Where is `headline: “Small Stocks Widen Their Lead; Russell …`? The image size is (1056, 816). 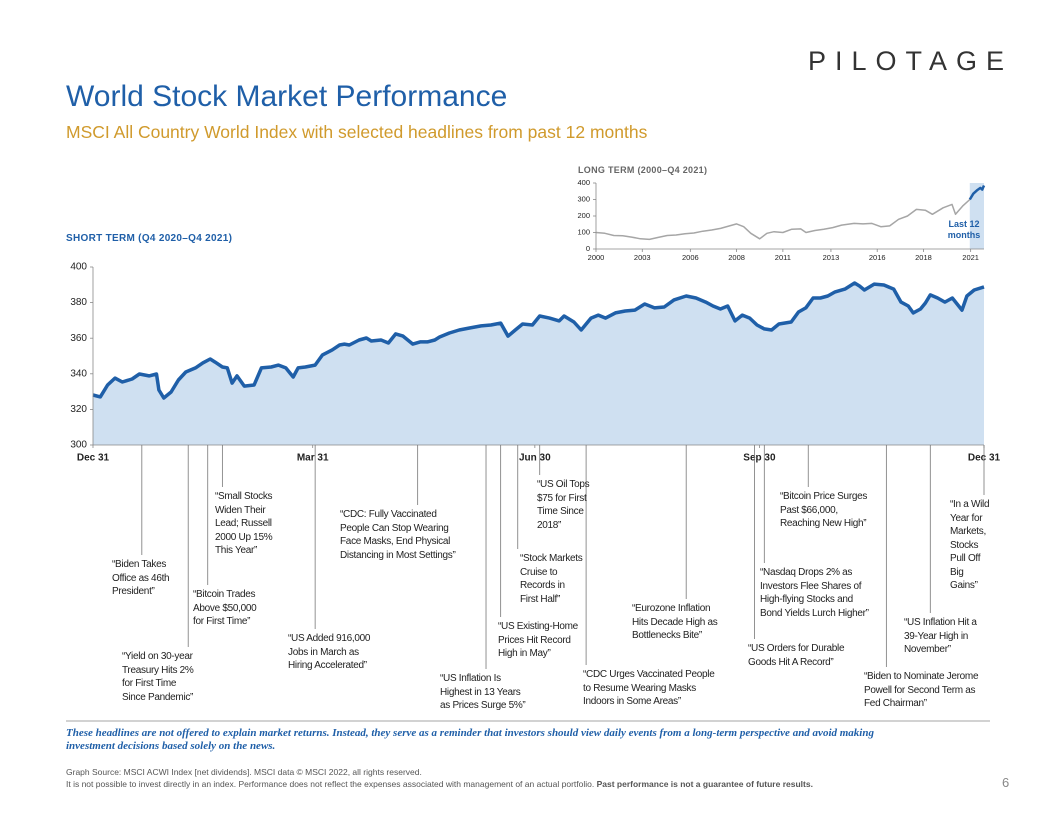
headline: “Small Stocks Widen Their Lead; Russell … is located at coordinates (244, 523).